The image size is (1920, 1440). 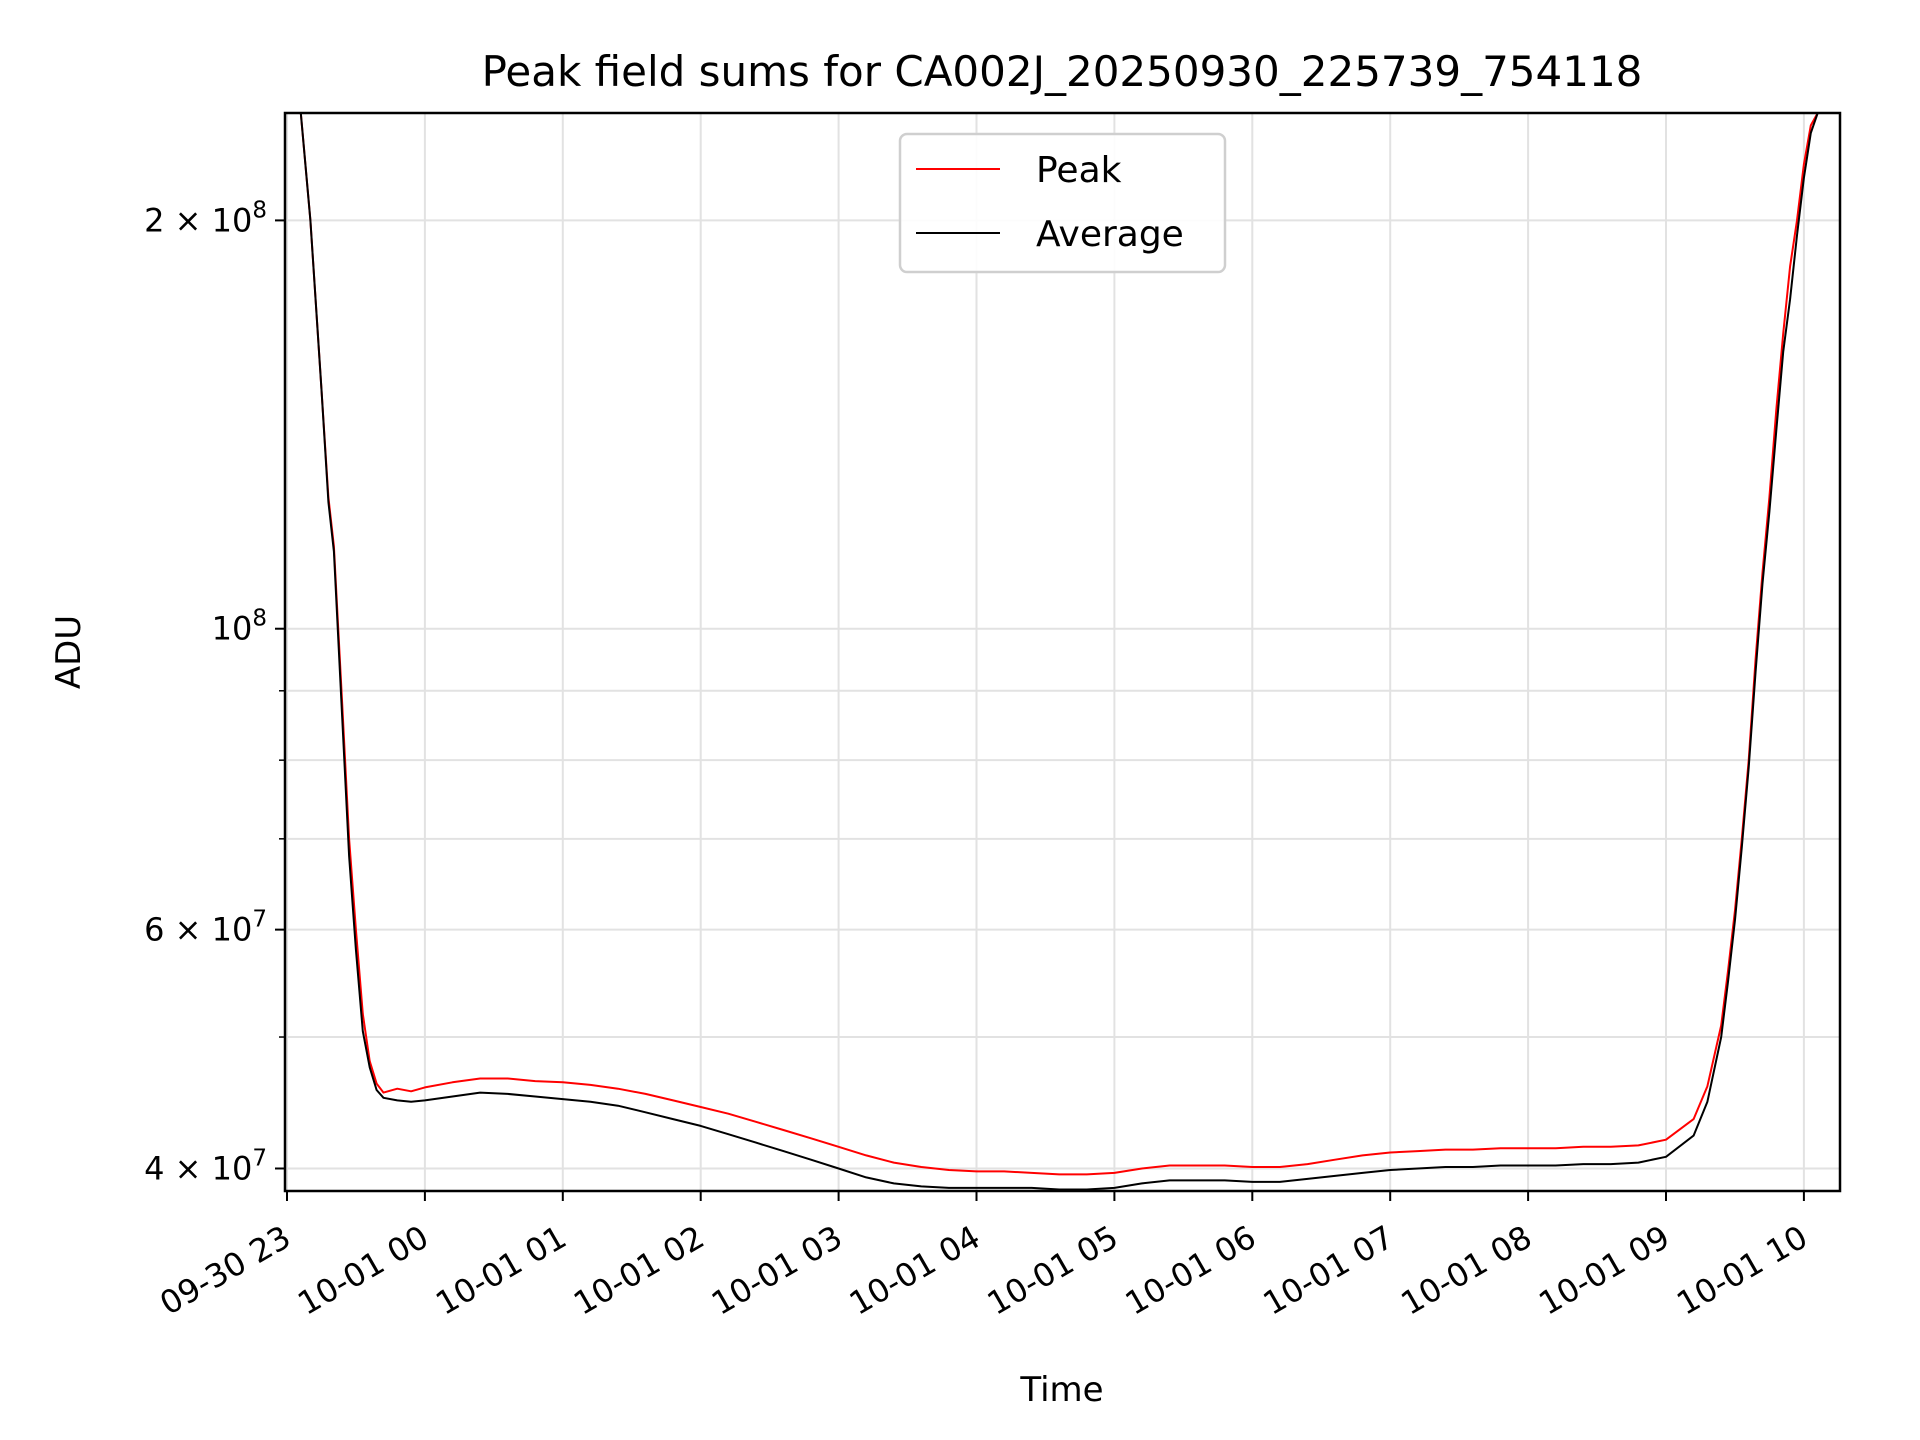 What do you see at coordinates (69, 652) in the screenshot?
I see `y-axis-label: ADU` at bounding box center [69, 652].